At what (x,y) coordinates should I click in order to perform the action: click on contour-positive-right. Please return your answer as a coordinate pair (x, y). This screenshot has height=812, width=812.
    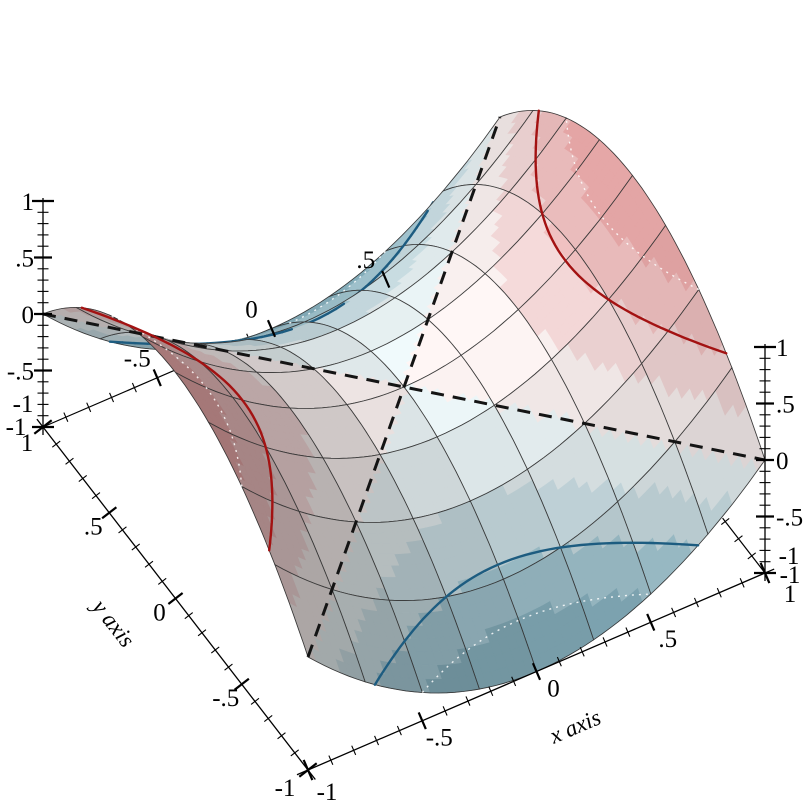
    Looking at the image, I should click on (631, 232).